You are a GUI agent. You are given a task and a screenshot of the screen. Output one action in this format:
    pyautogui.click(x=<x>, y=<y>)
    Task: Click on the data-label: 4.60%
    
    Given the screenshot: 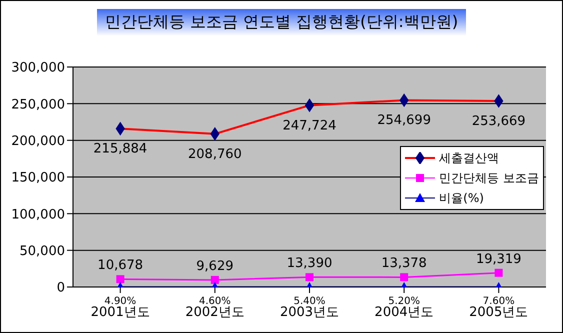 What is the action you would take?
    pyautogui.click(x=215, y=301)
    